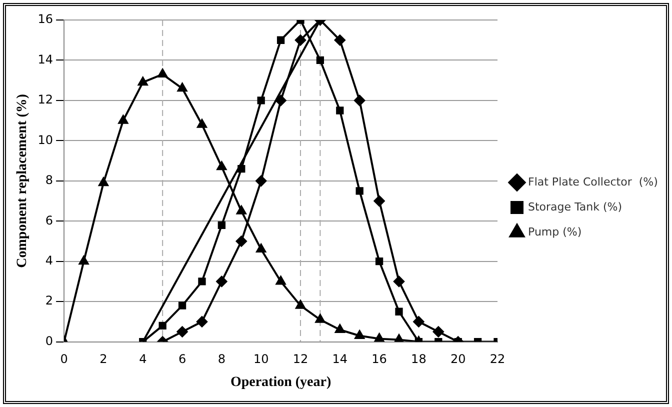 This screenshot has height=407, width=672. What do you see at coordinates (46, 59) in the screenshot?
I see `y-tick-label: 14` at bounding box center [46, 59].